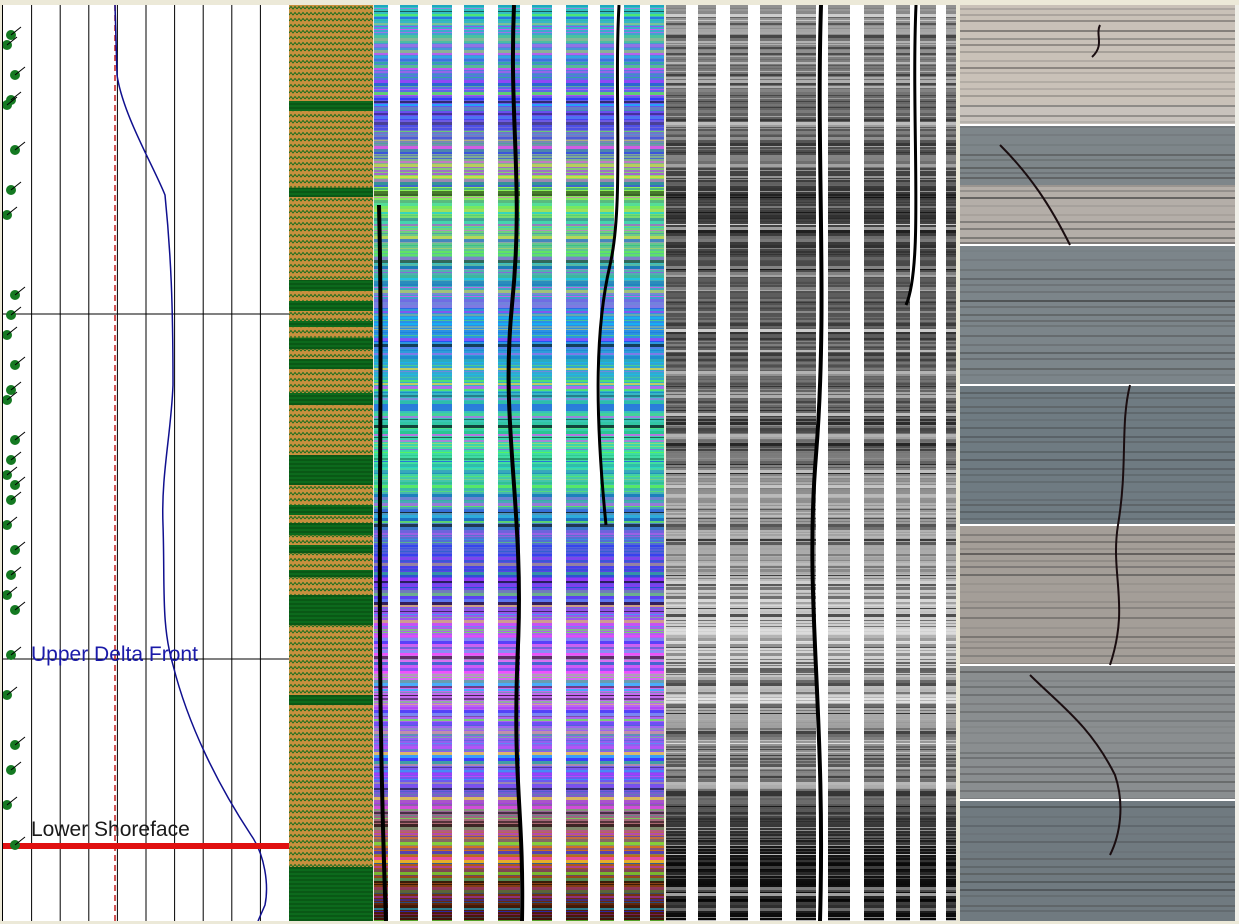  Describe the element at coordinates (331, 364) in the screenshot. I see `lithology-layer-shale` at that location.